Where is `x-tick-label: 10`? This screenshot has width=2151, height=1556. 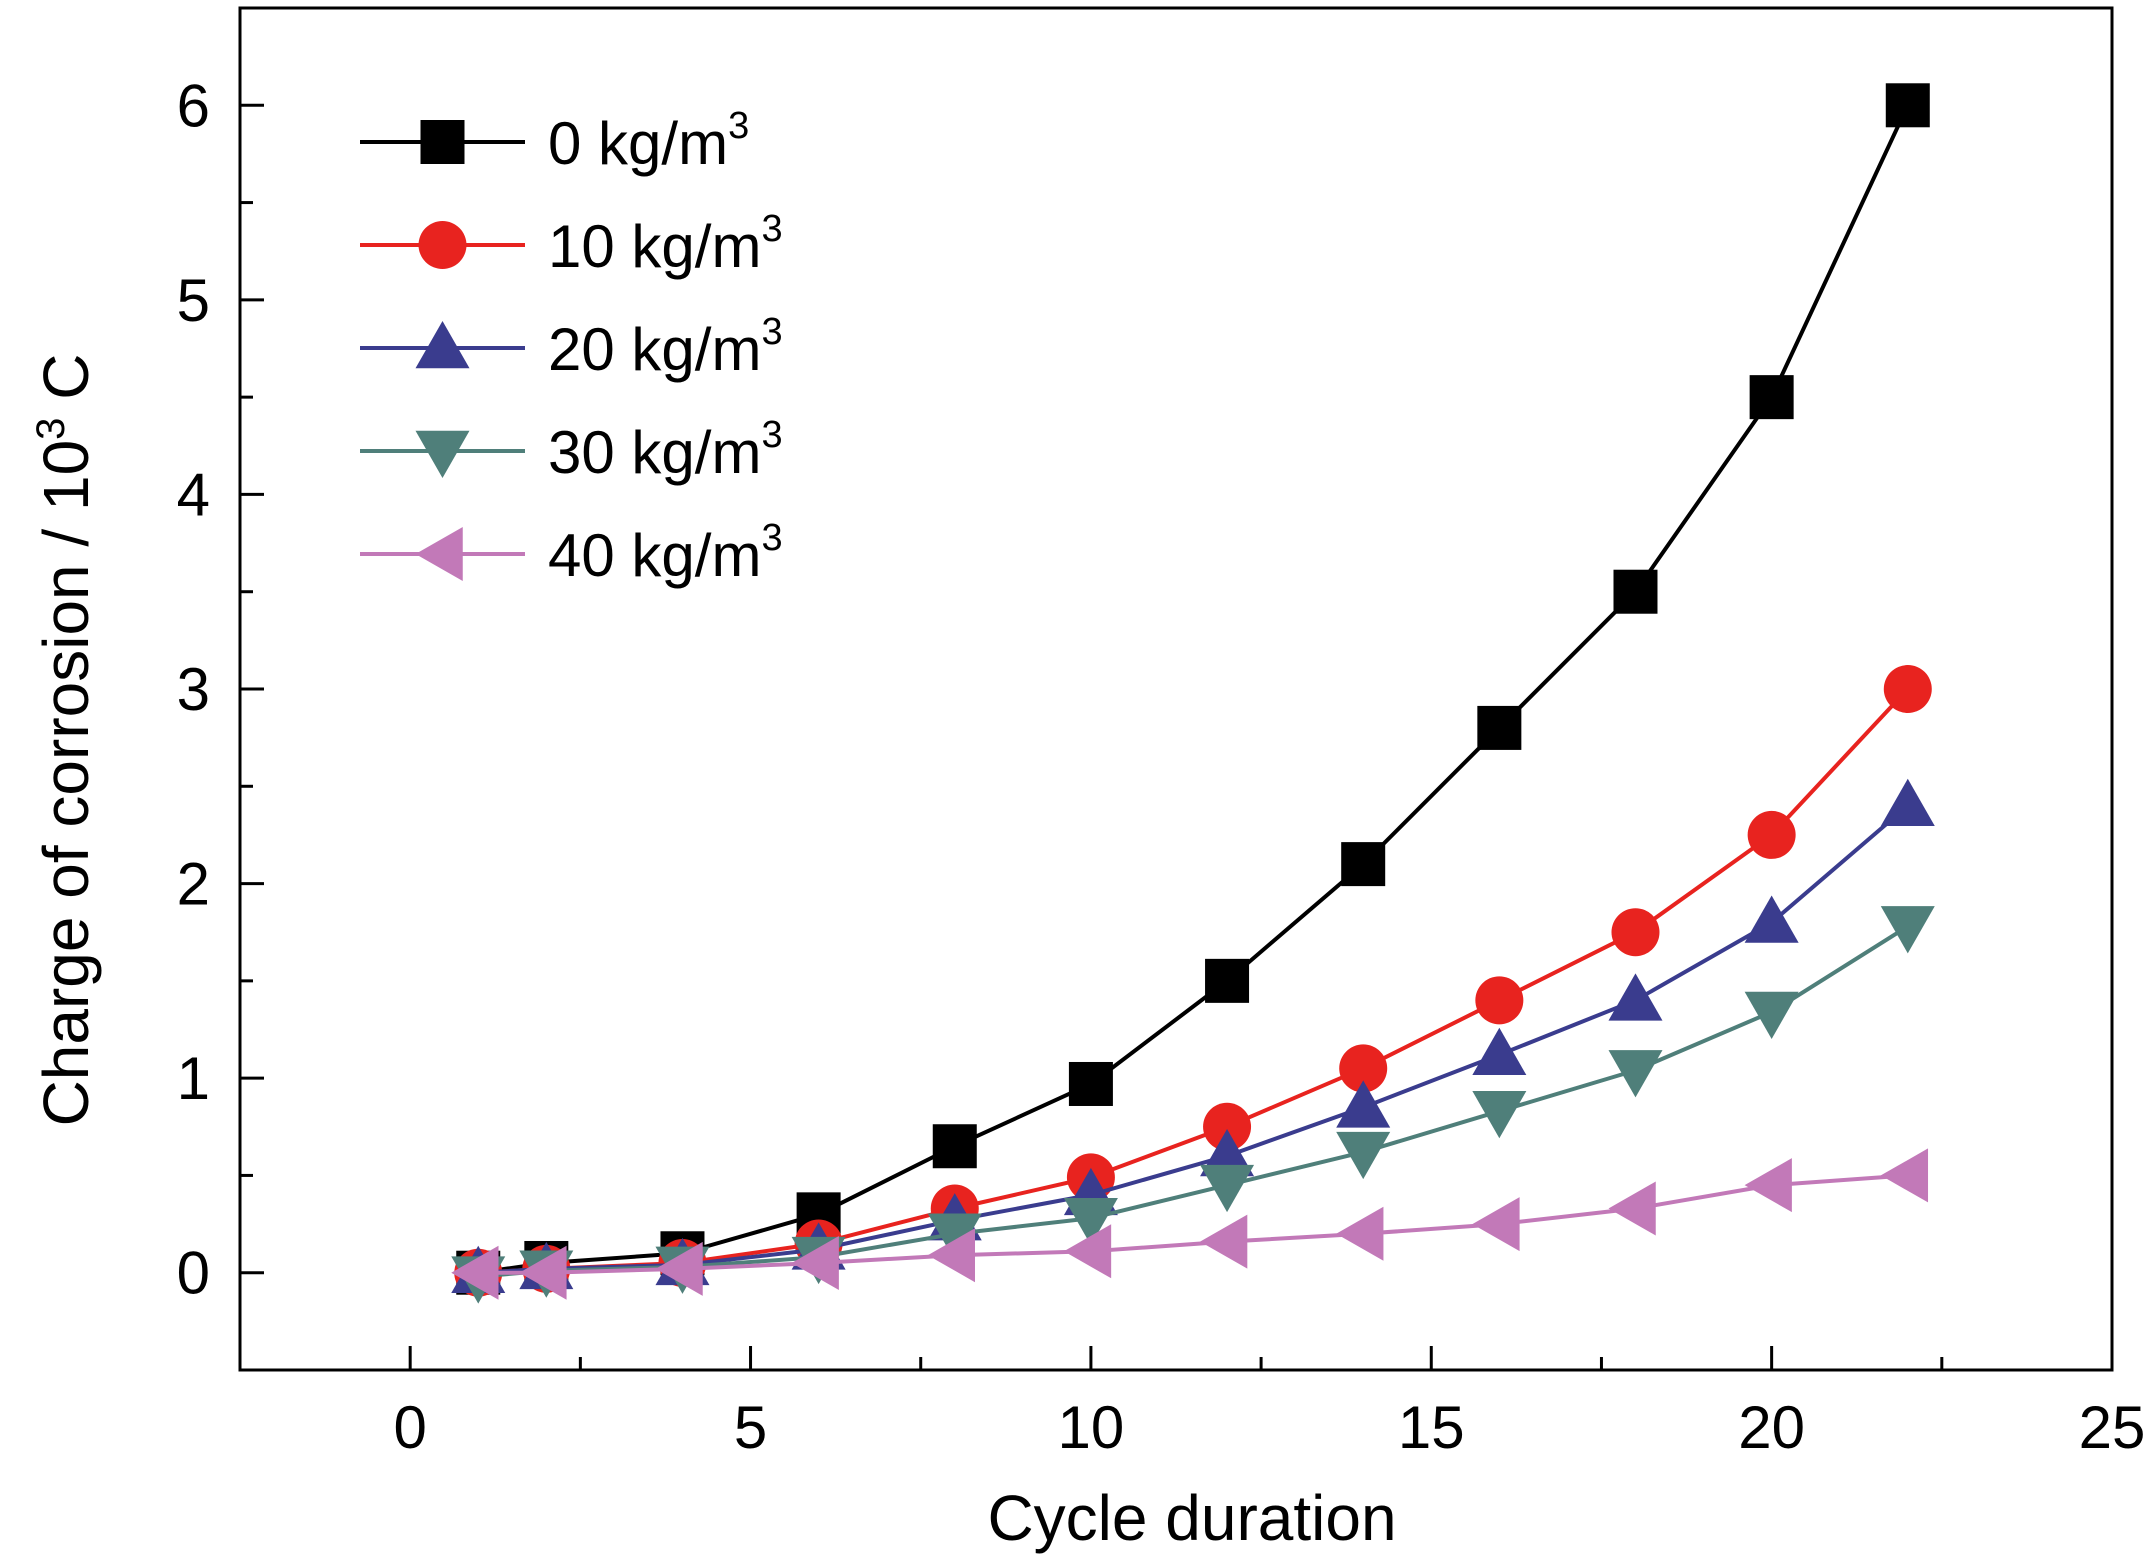
x-tick-label: 10 is located at coordinates (1091, 1427).